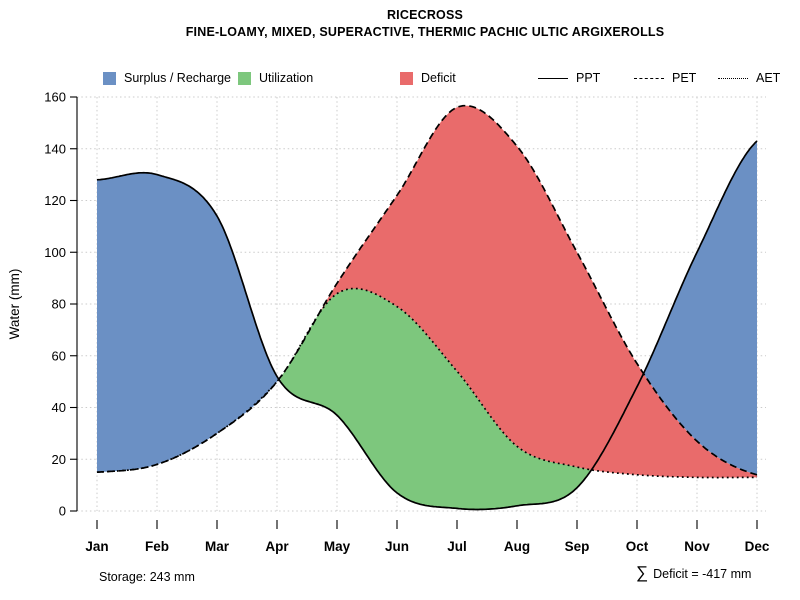  What do you see at coordinates (55, 252) in the screenshot?
I see `svg-text: 100` at bounding box center [55, 252].